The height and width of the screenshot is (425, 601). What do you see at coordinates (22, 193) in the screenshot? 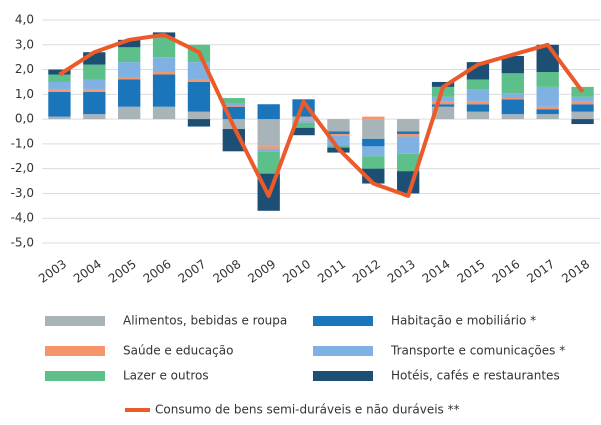
I see `y-tick-label: -3,0` at bounding box center [22, 193].